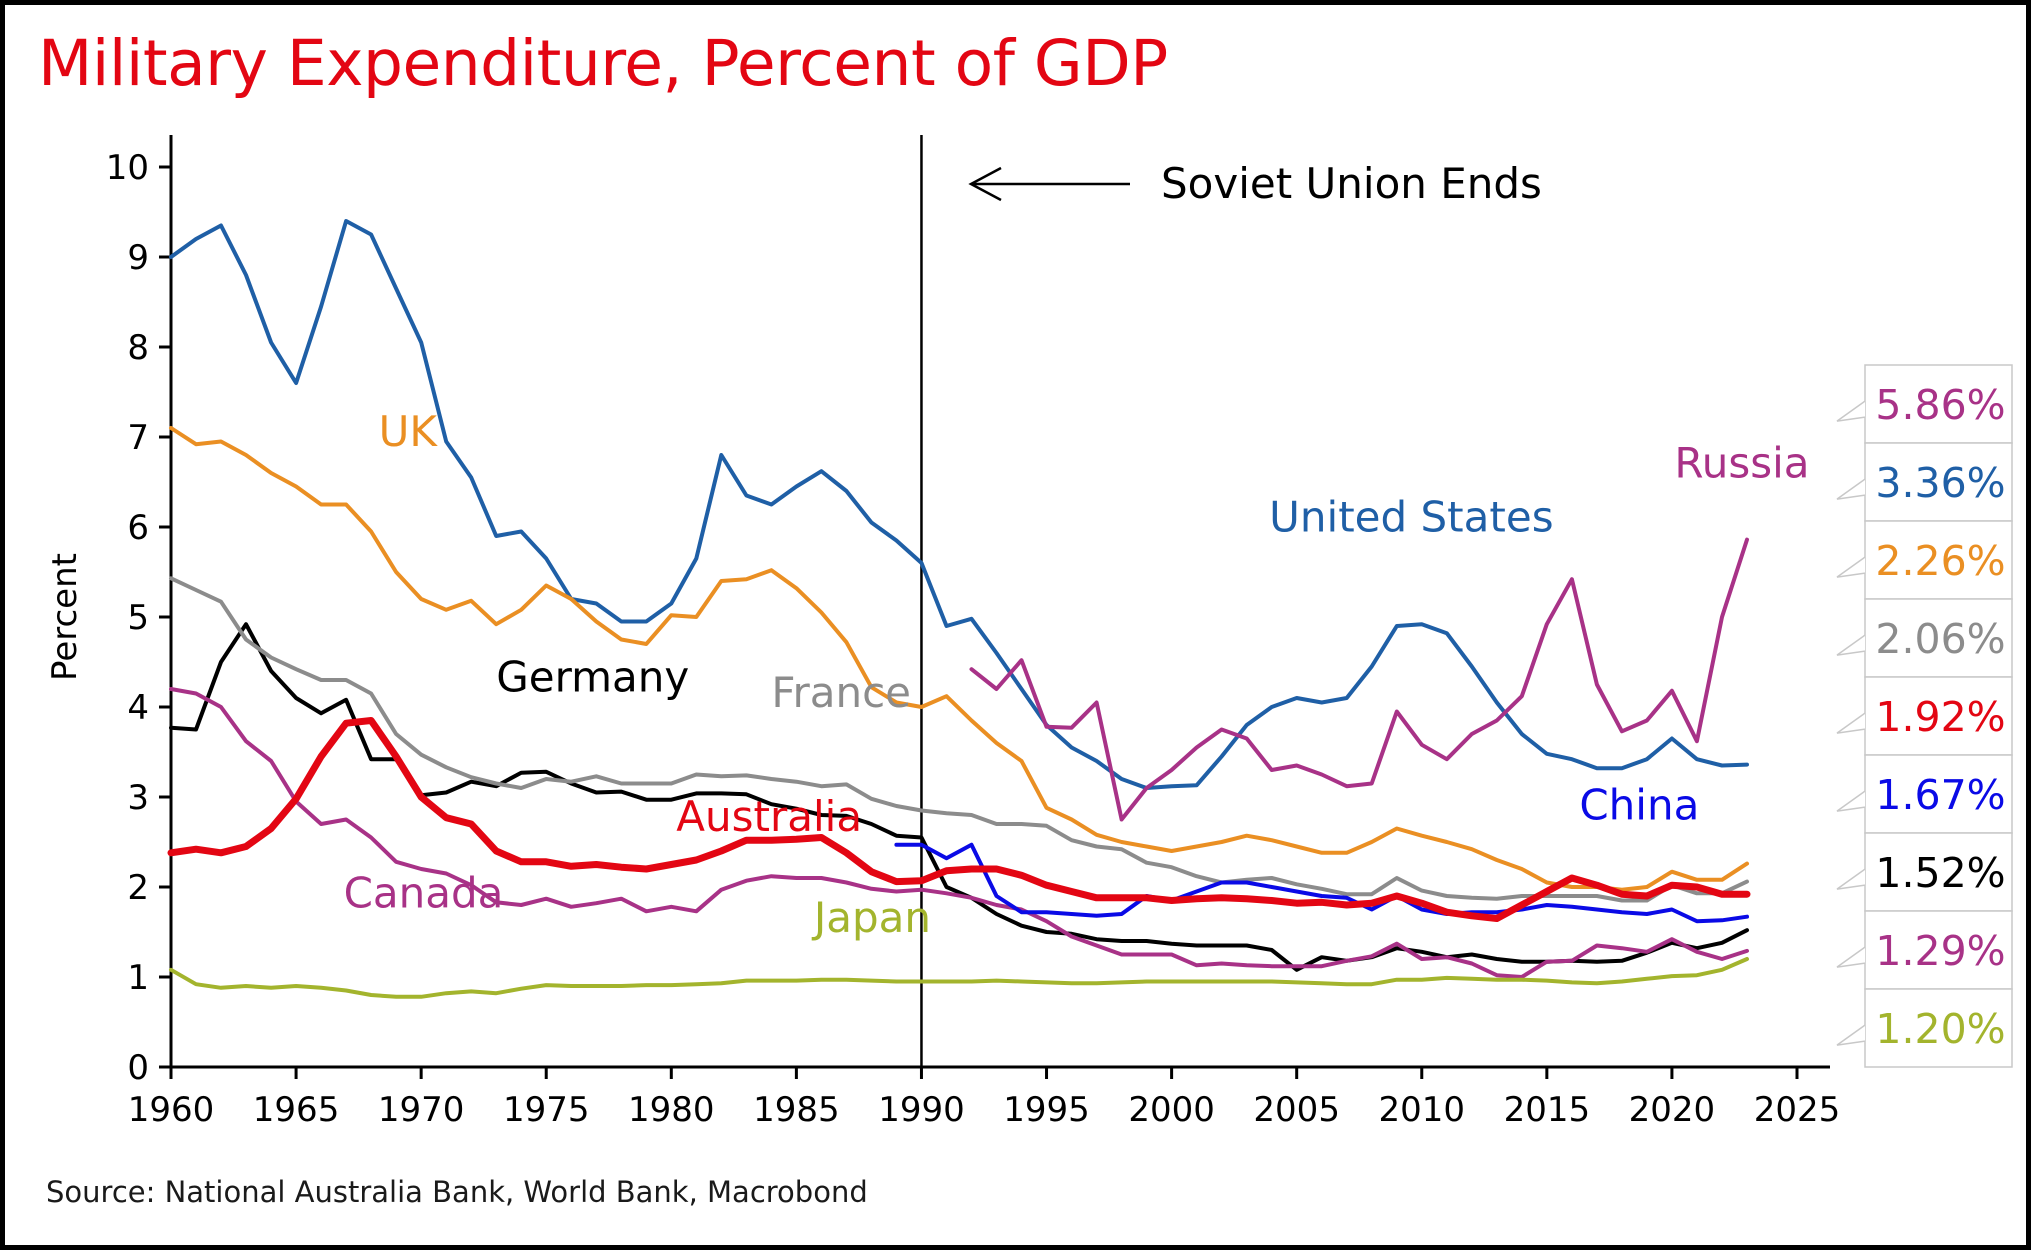 Image resolution: width=2031 pixels, height=1255 pixels. What do you see at coordinates (1940, 639) in the screenshot?
I see `value-tag-label: 2.06%` at bounding box center [1940, 639].